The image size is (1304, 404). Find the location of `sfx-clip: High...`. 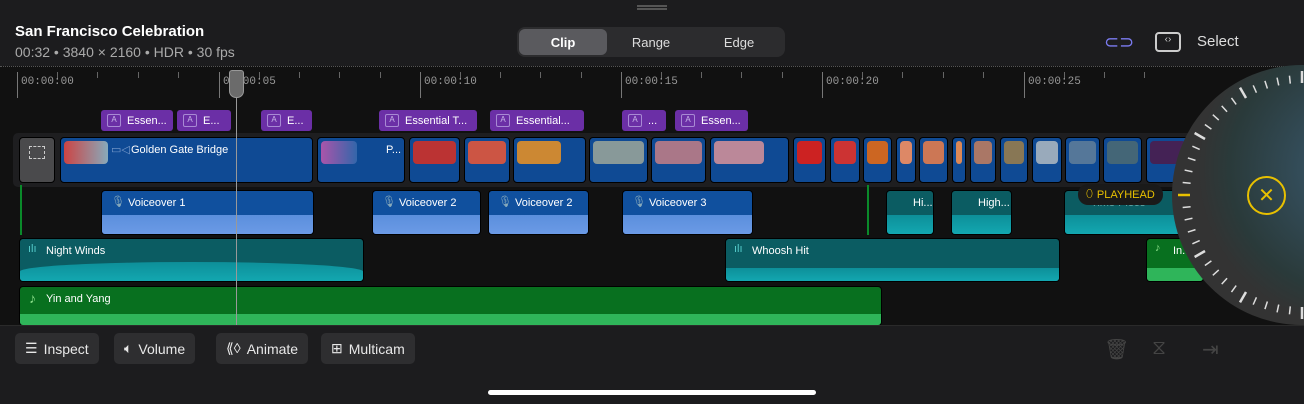

sfx-clip: High... is located at coordinates (981, 212).